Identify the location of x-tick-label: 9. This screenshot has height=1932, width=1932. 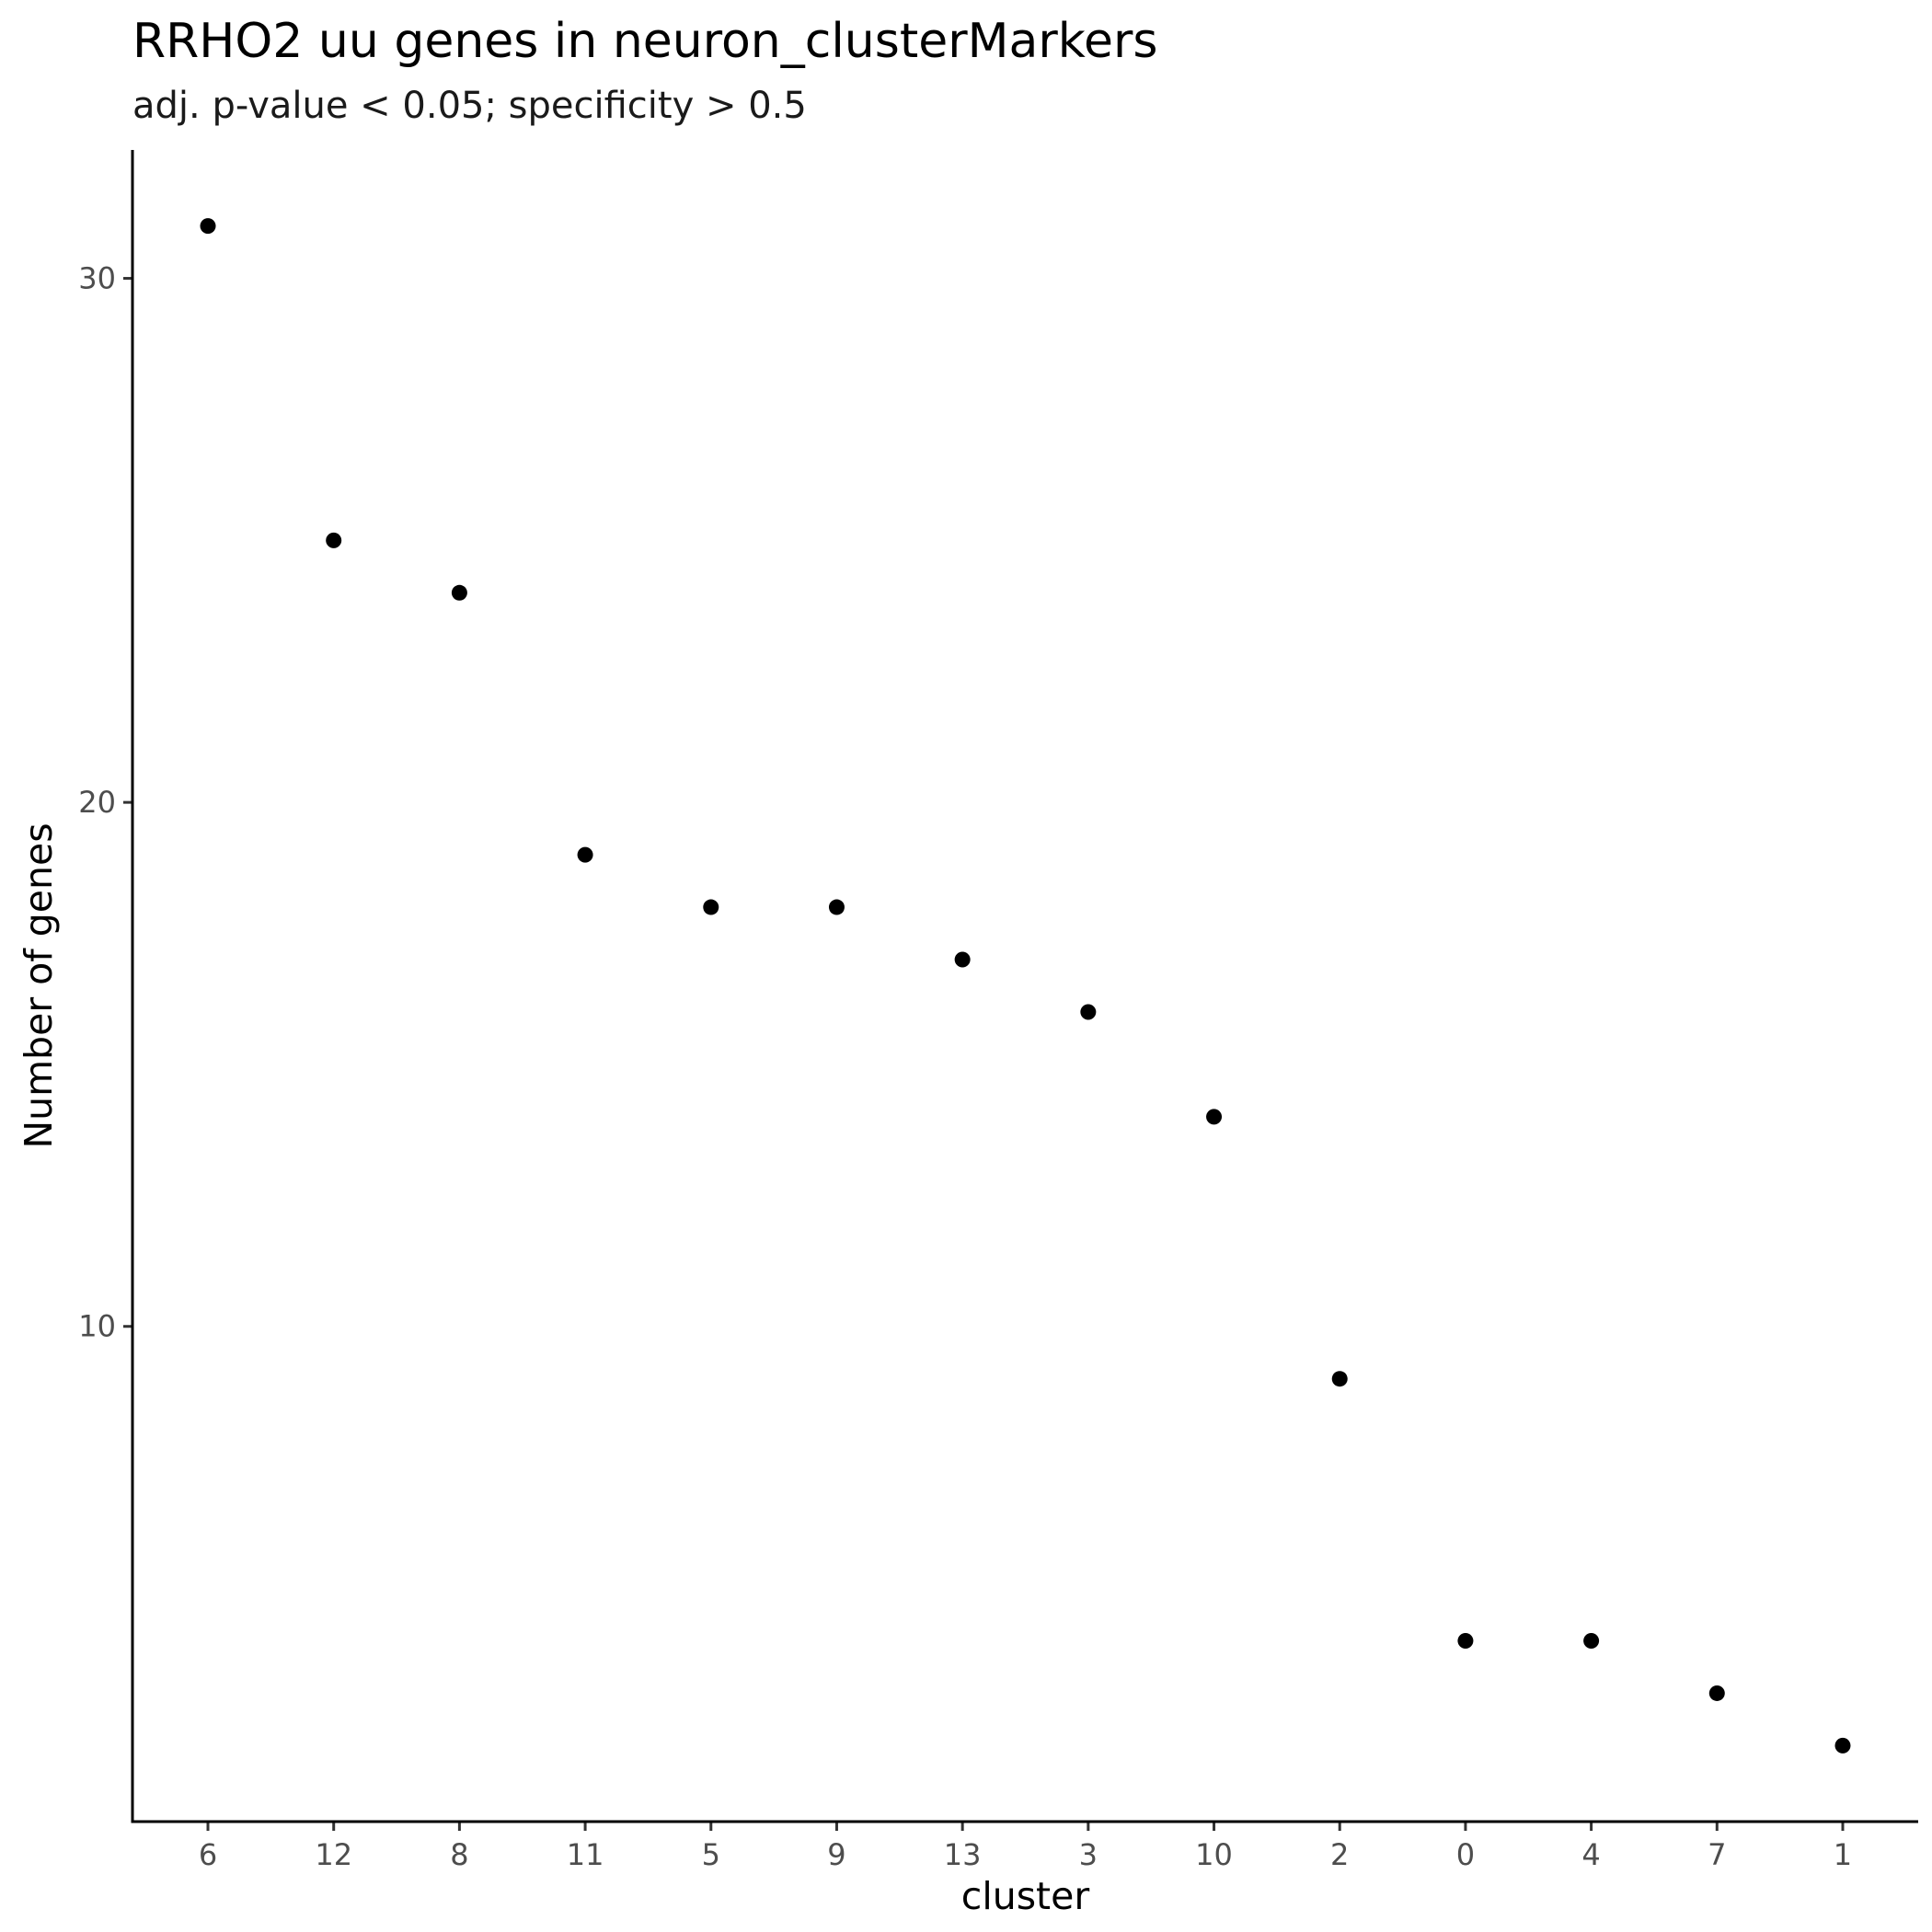
(836, 1854).